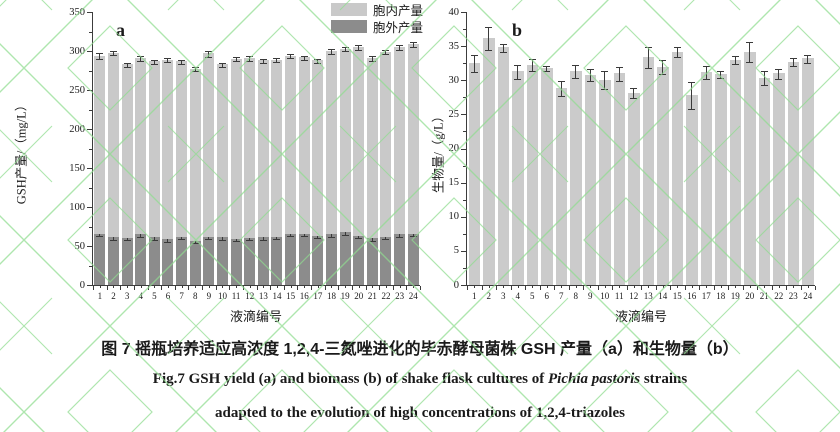  Describe the element at coordinates (398, 28) in the screenshot. I see `legend-label-extracellular: 胞外产量` at that location.